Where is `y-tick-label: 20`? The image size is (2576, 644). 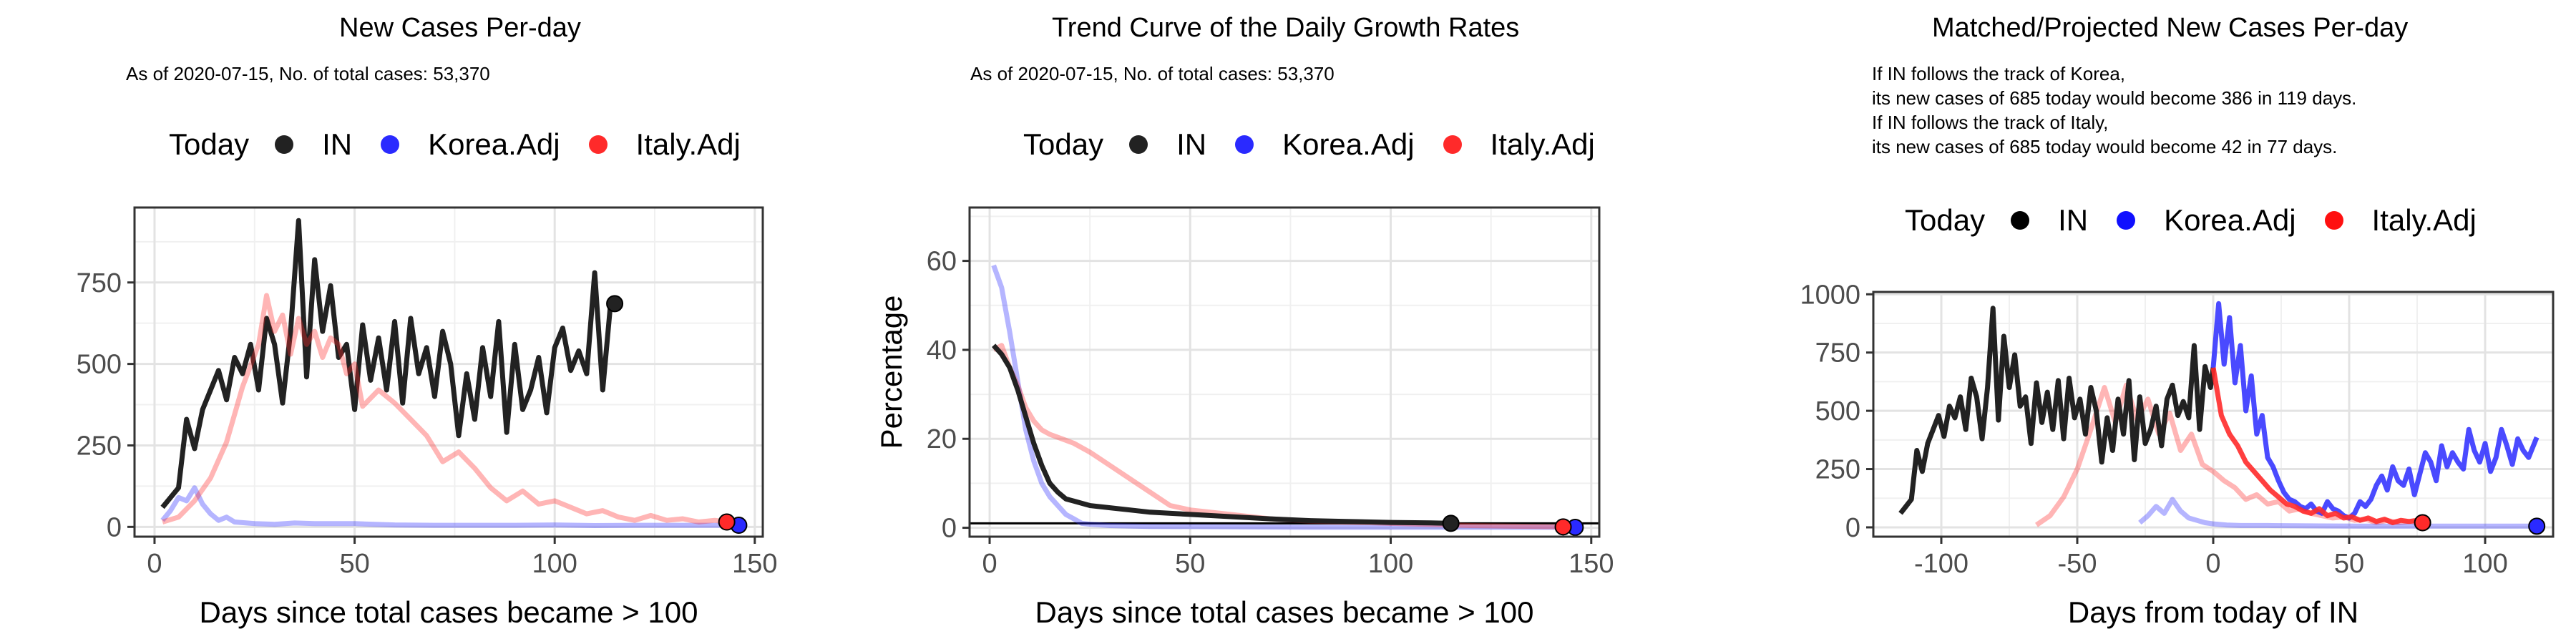
y-tick-label: 20 is located at coordinates (942, 439).